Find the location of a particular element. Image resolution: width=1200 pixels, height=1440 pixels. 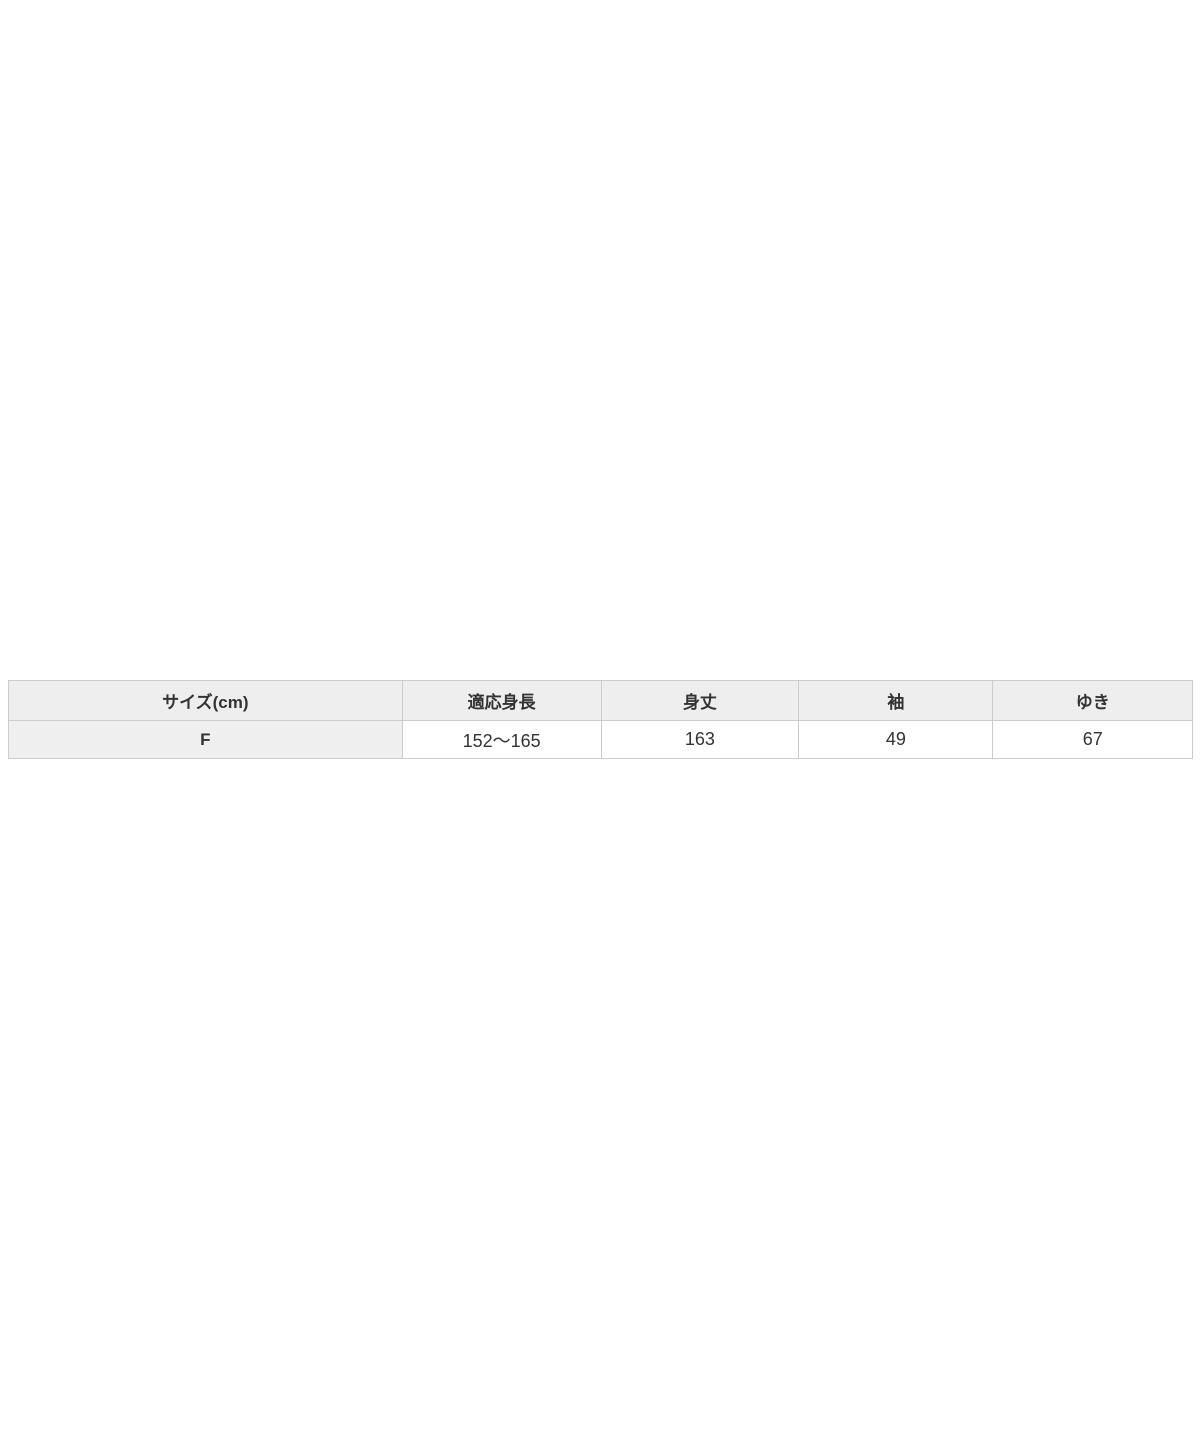

header-cell-yuki: ゆき is located at coordinates (1092, 700).